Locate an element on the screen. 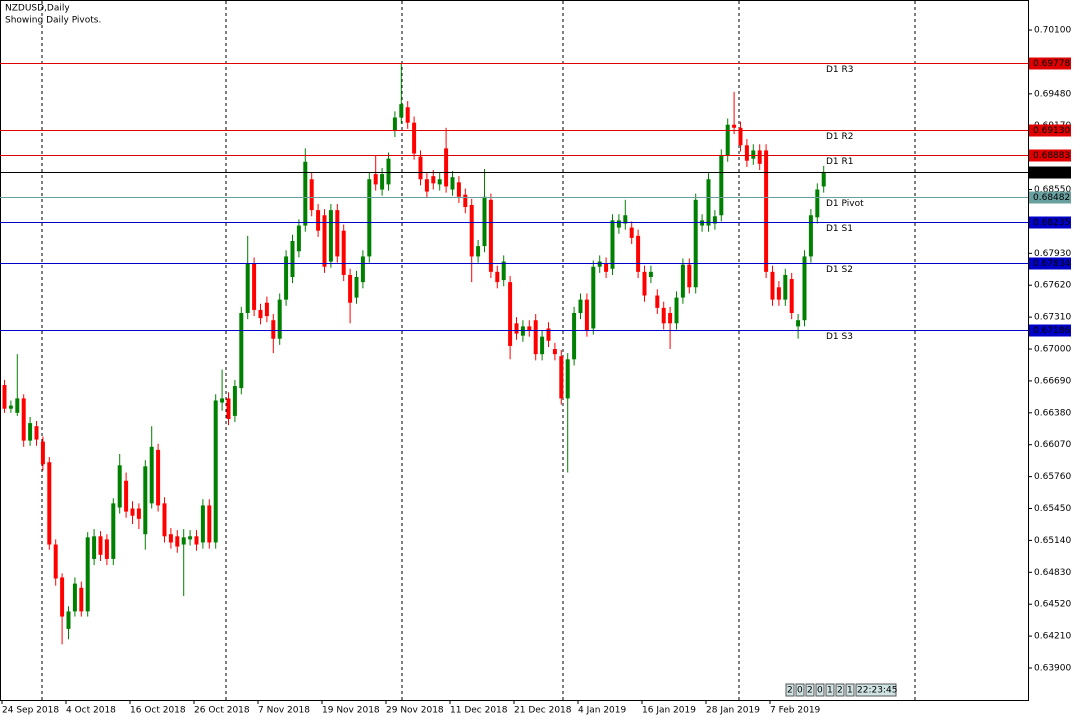  x-tick-label: 24 Sep 2018 is located at coordinates (30, 711).